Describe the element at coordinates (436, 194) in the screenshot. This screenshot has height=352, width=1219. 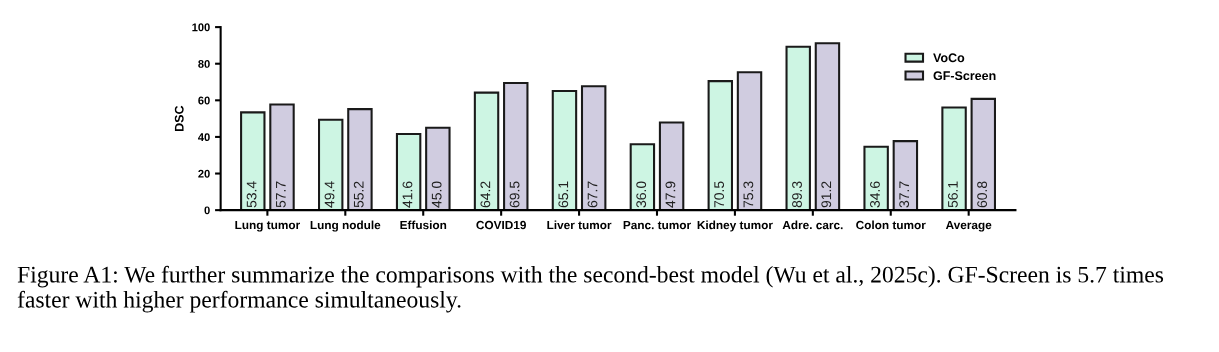
I see `data-label: 45.0` at that location.